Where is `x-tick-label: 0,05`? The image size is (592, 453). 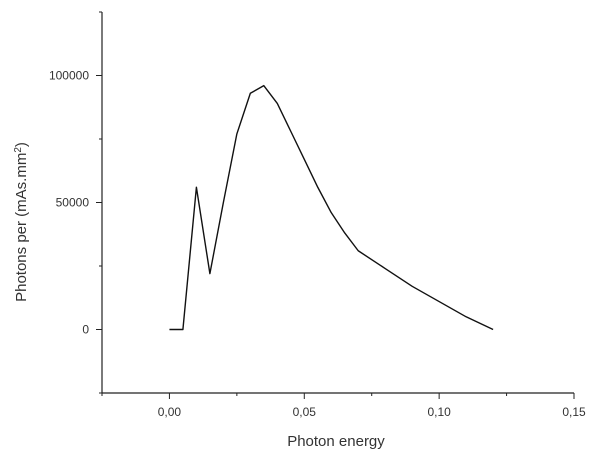 x-tick-label: 0,05 is located at coordinates (305, 412).